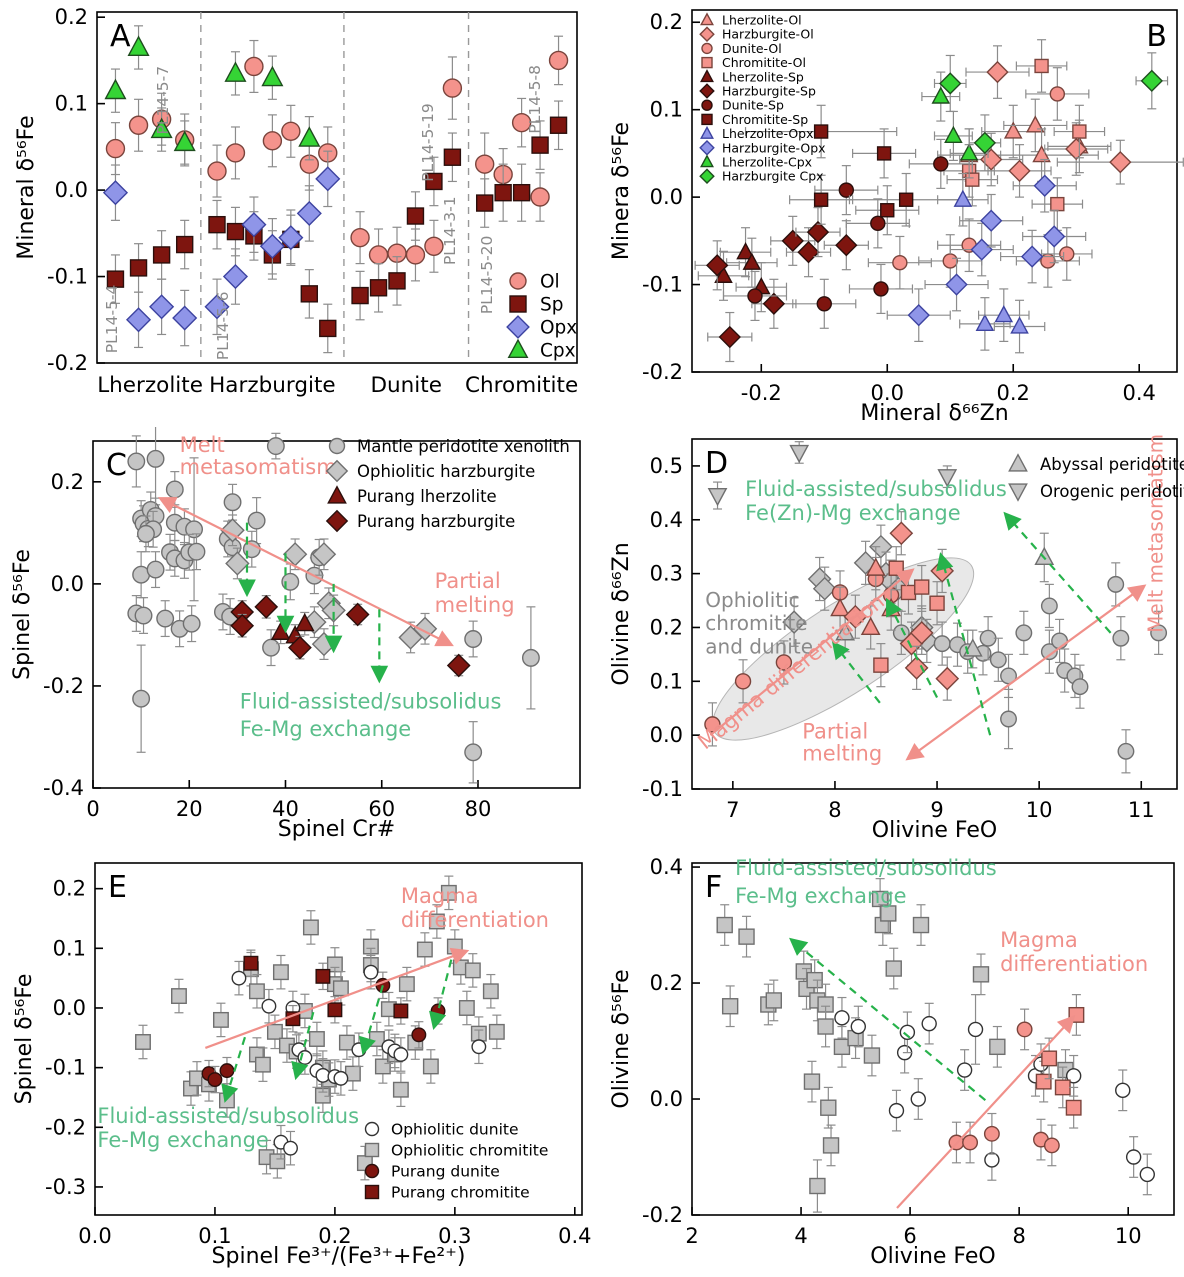  I want to click on category-label-lherzolite: Lherzolite, so click(150, 385).